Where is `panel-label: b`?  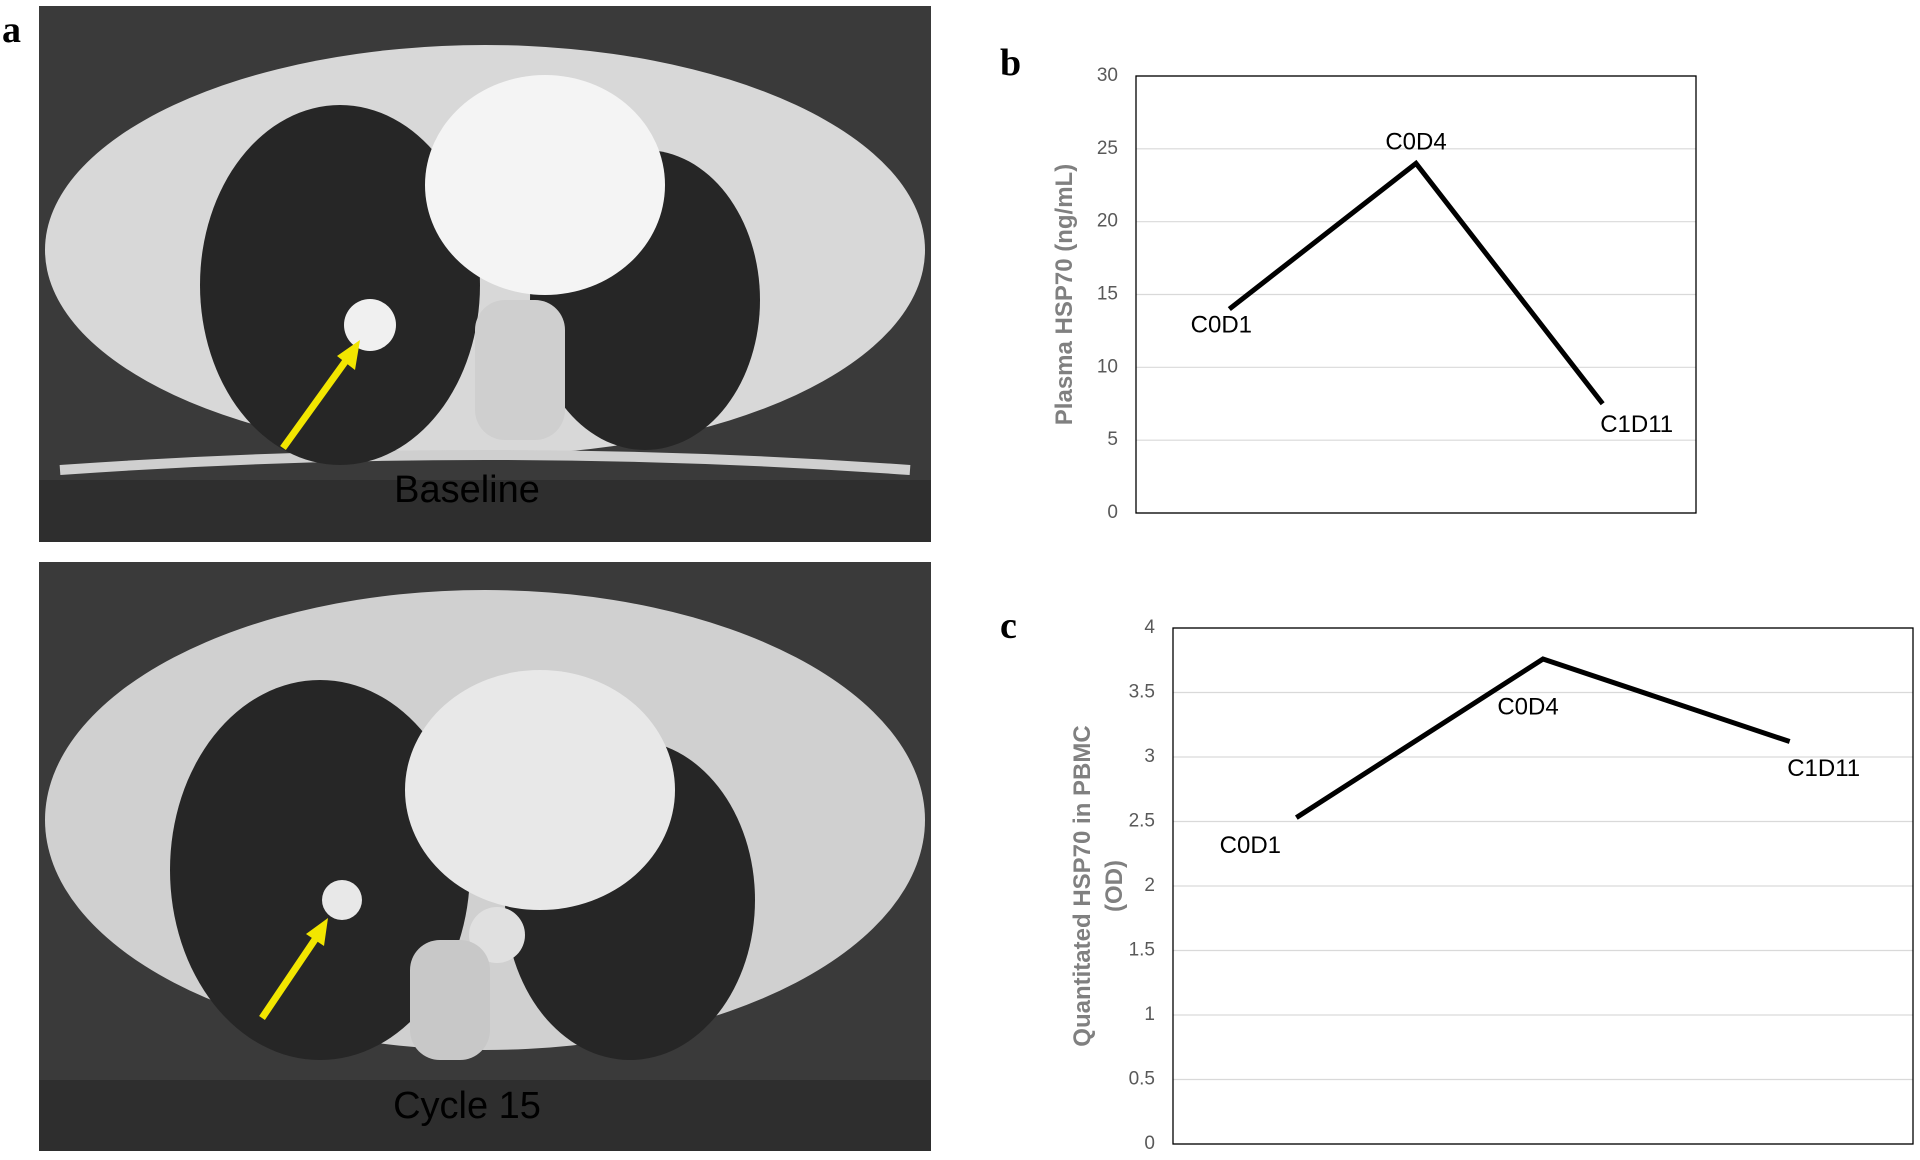 panel-label: b is located at coordinates (1010, 63).